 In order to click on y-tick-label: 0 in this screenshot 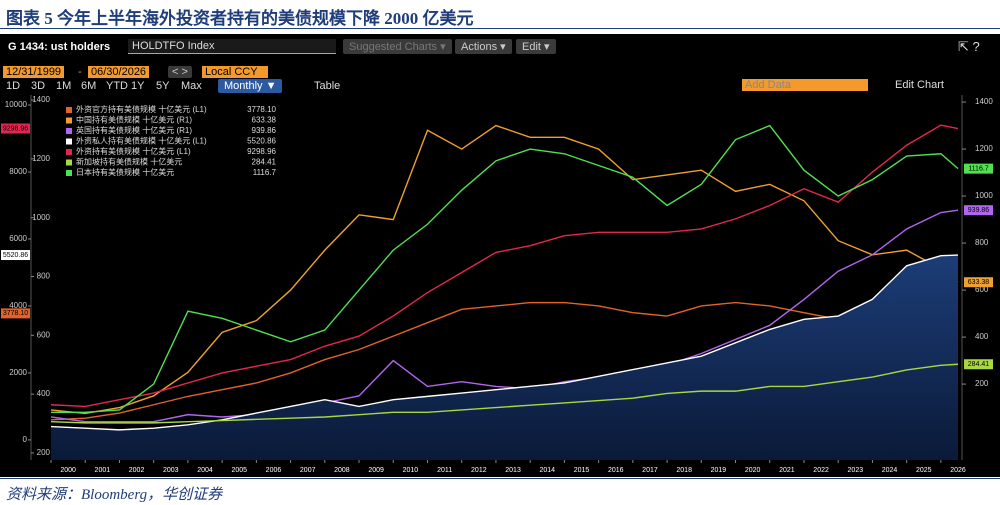, I will do `click(25, 439)`.